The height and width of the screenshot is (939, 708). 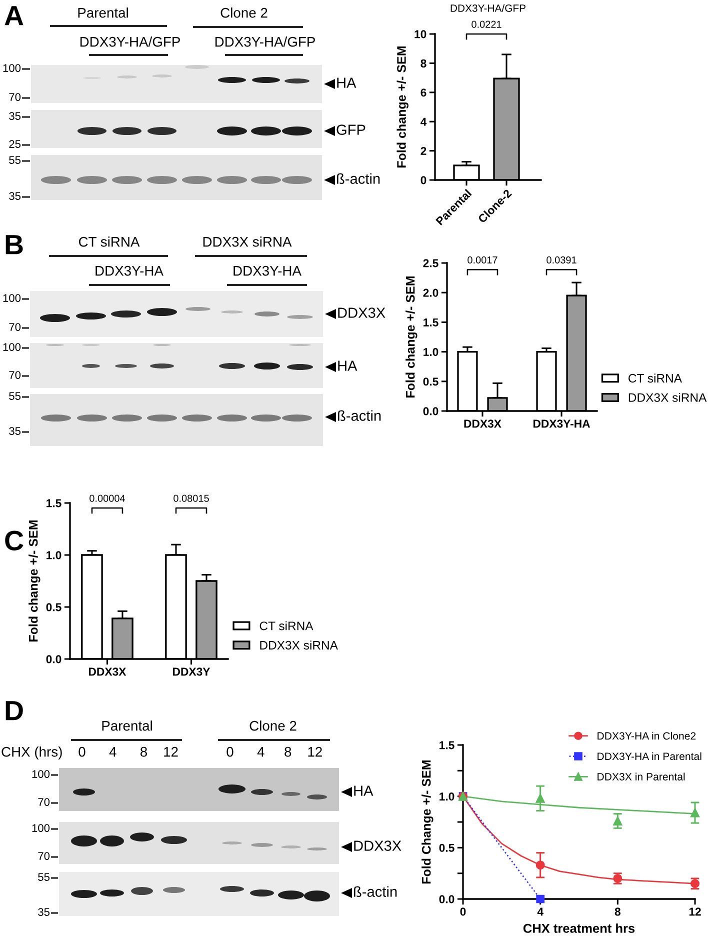 I want to click on y-tick-label: 2.5, so click(x=430, y=263).